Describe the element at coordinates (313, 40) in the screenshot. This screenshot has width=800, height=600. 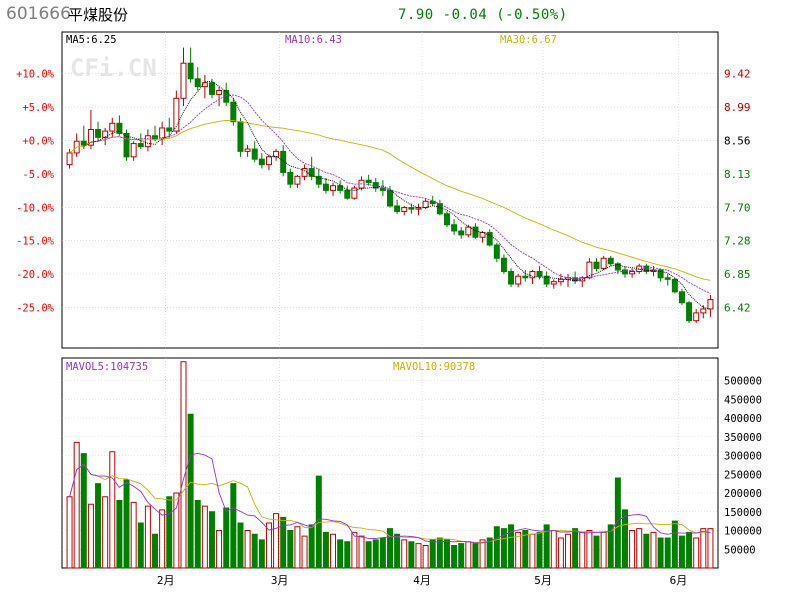
I see `price-legend-label: MA10:6.43` at that location.